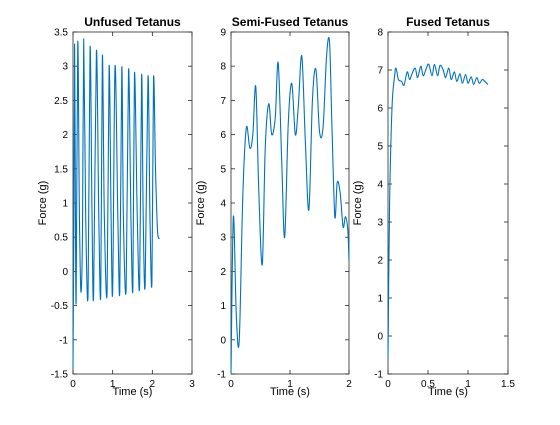  What do you see at coordinates (61, 101) in the screenshot?
I see `y-tick-label: 2.5` at bounding box center [61, 101].